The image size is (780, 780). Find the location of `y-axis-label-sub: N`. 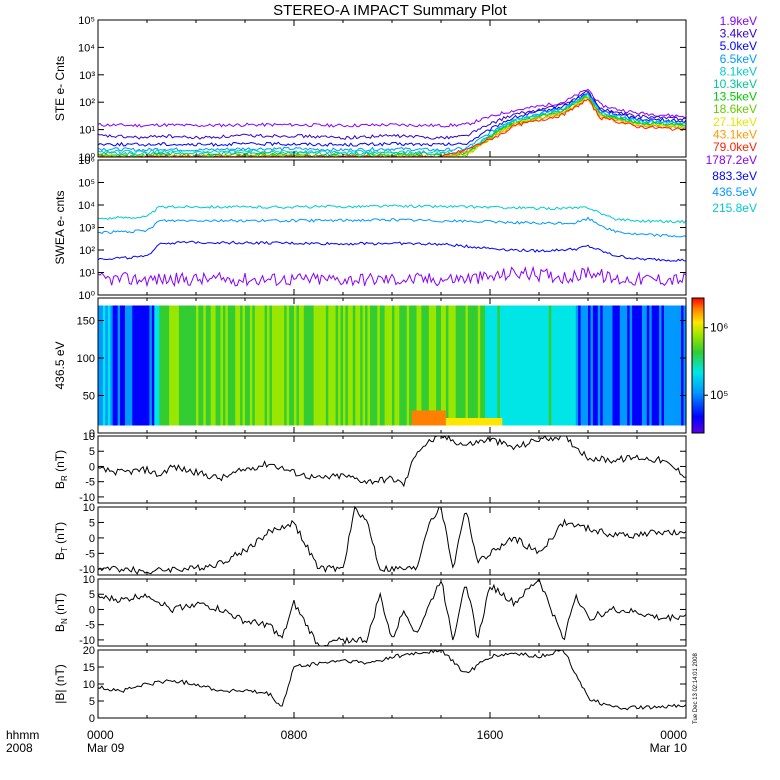

y-axis-label-sub: N is located at coordinates (64, 621).